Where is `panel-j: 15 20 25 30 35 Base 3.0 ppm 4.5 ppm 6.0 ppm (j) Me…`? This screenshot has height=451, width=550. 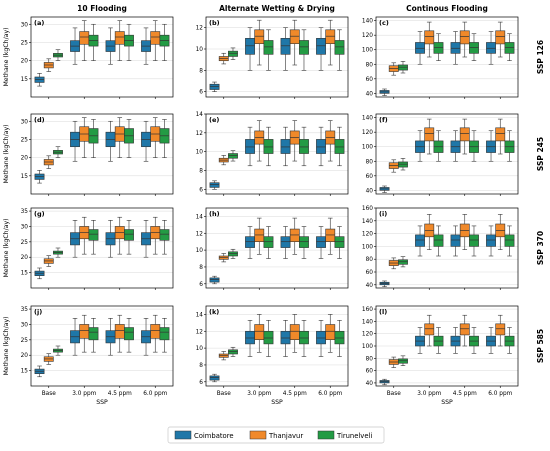
panel-j: 15 20 25 30 35 Base 3.0 ppm 4.5 ppm 6.0 ppm (j) Me… is located at coordinates (88, 355).